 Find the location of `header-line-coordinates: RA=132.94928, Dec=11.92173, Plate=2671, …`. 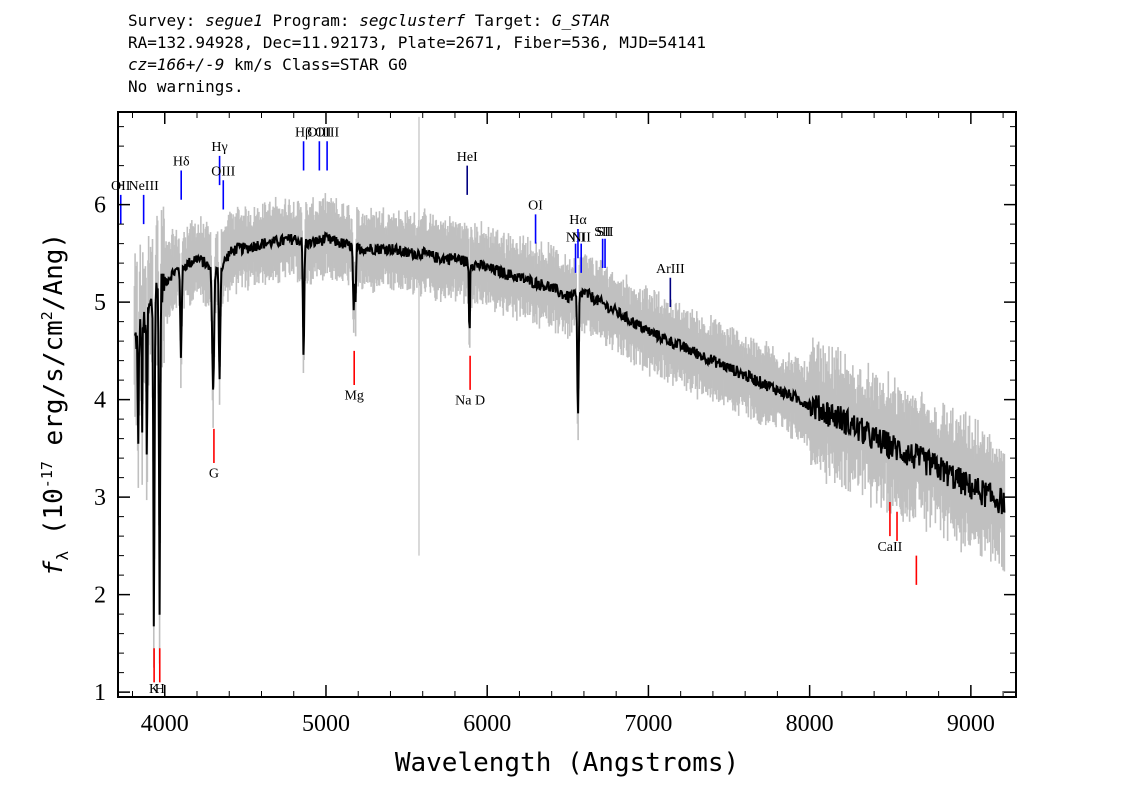

header-line-coordinates: RA=132.94928, Dec=11.92173, Plate=2671, … is located at coordinates (417, 42).